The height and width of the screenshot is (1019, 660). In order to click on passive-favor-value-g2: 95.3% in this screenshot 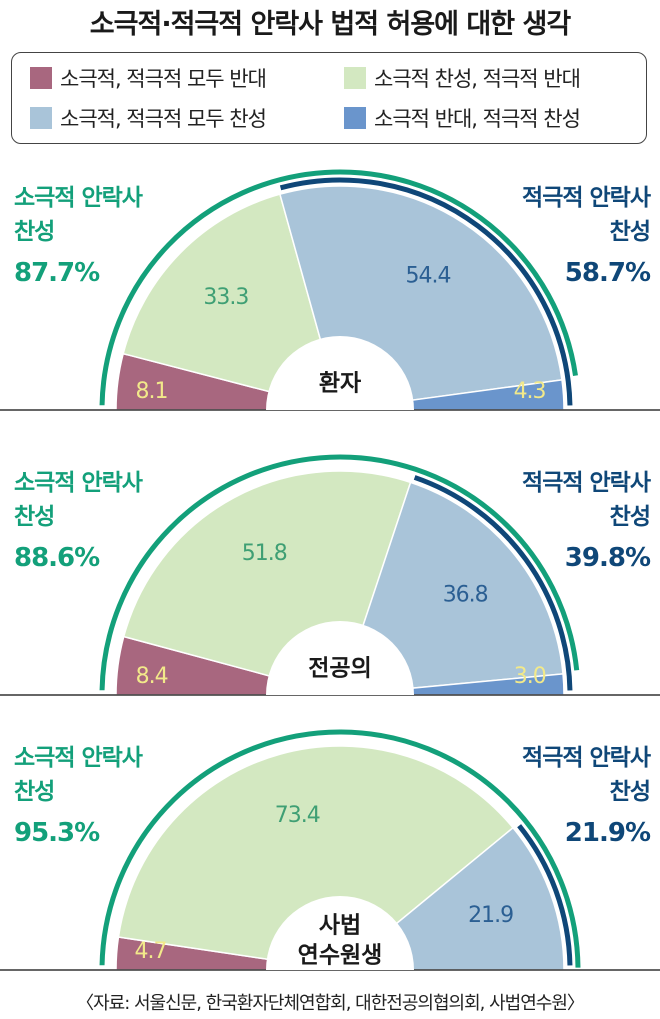, I will do `click(57, 833)`.